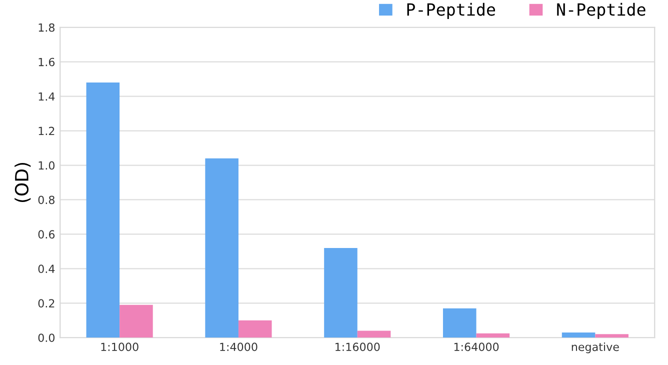 Image resolution: width=668 pixels, height=365 pixels. I want to click on y-tick-label: 1.6, so click(46, 62).